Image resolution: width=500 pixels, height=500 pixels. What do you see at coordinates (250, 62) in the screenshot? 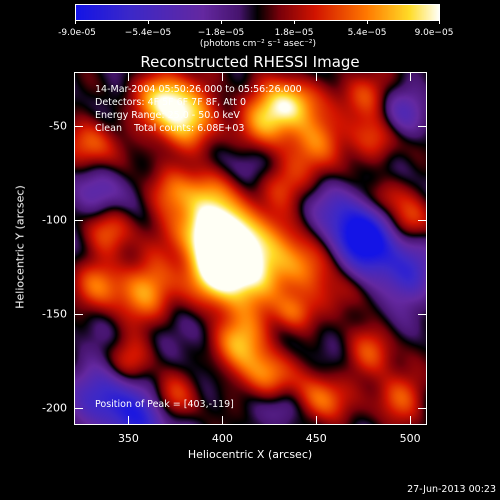
I see `image-title: Reconstructed RHESSI Image` at bounding box center [250, 62].